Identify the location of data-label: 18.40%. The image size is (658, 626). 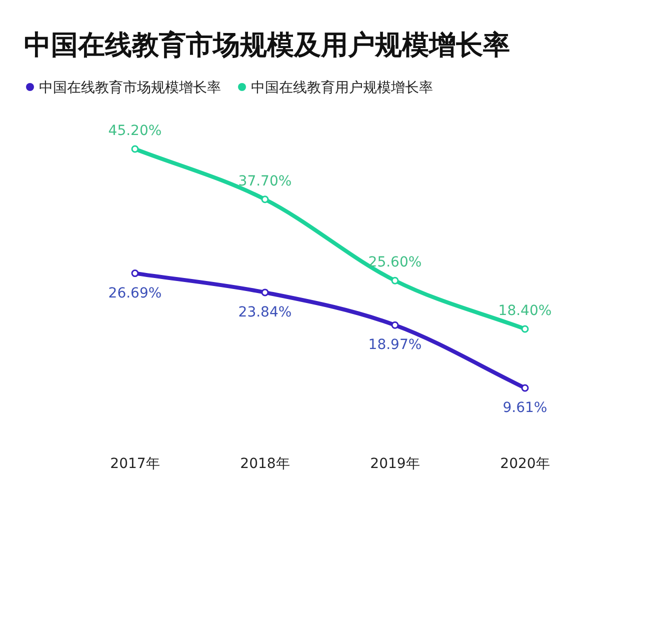
(525, 310).